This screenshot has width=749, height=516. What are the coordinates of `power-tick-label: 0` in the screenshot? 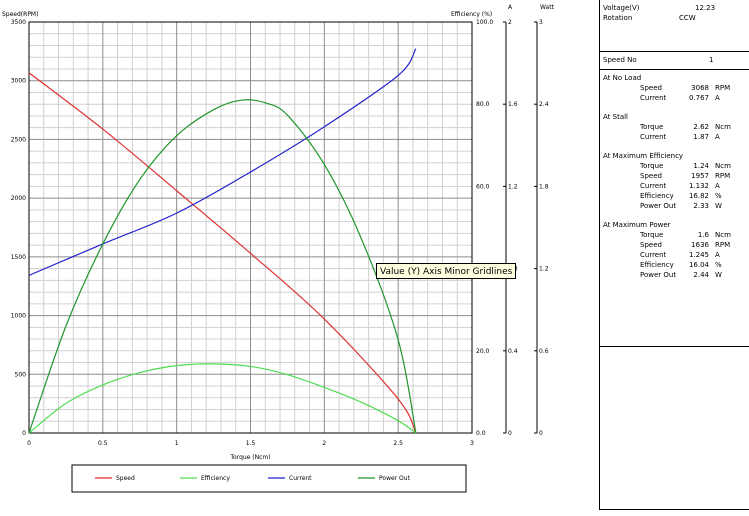 It's located at (541, 433).